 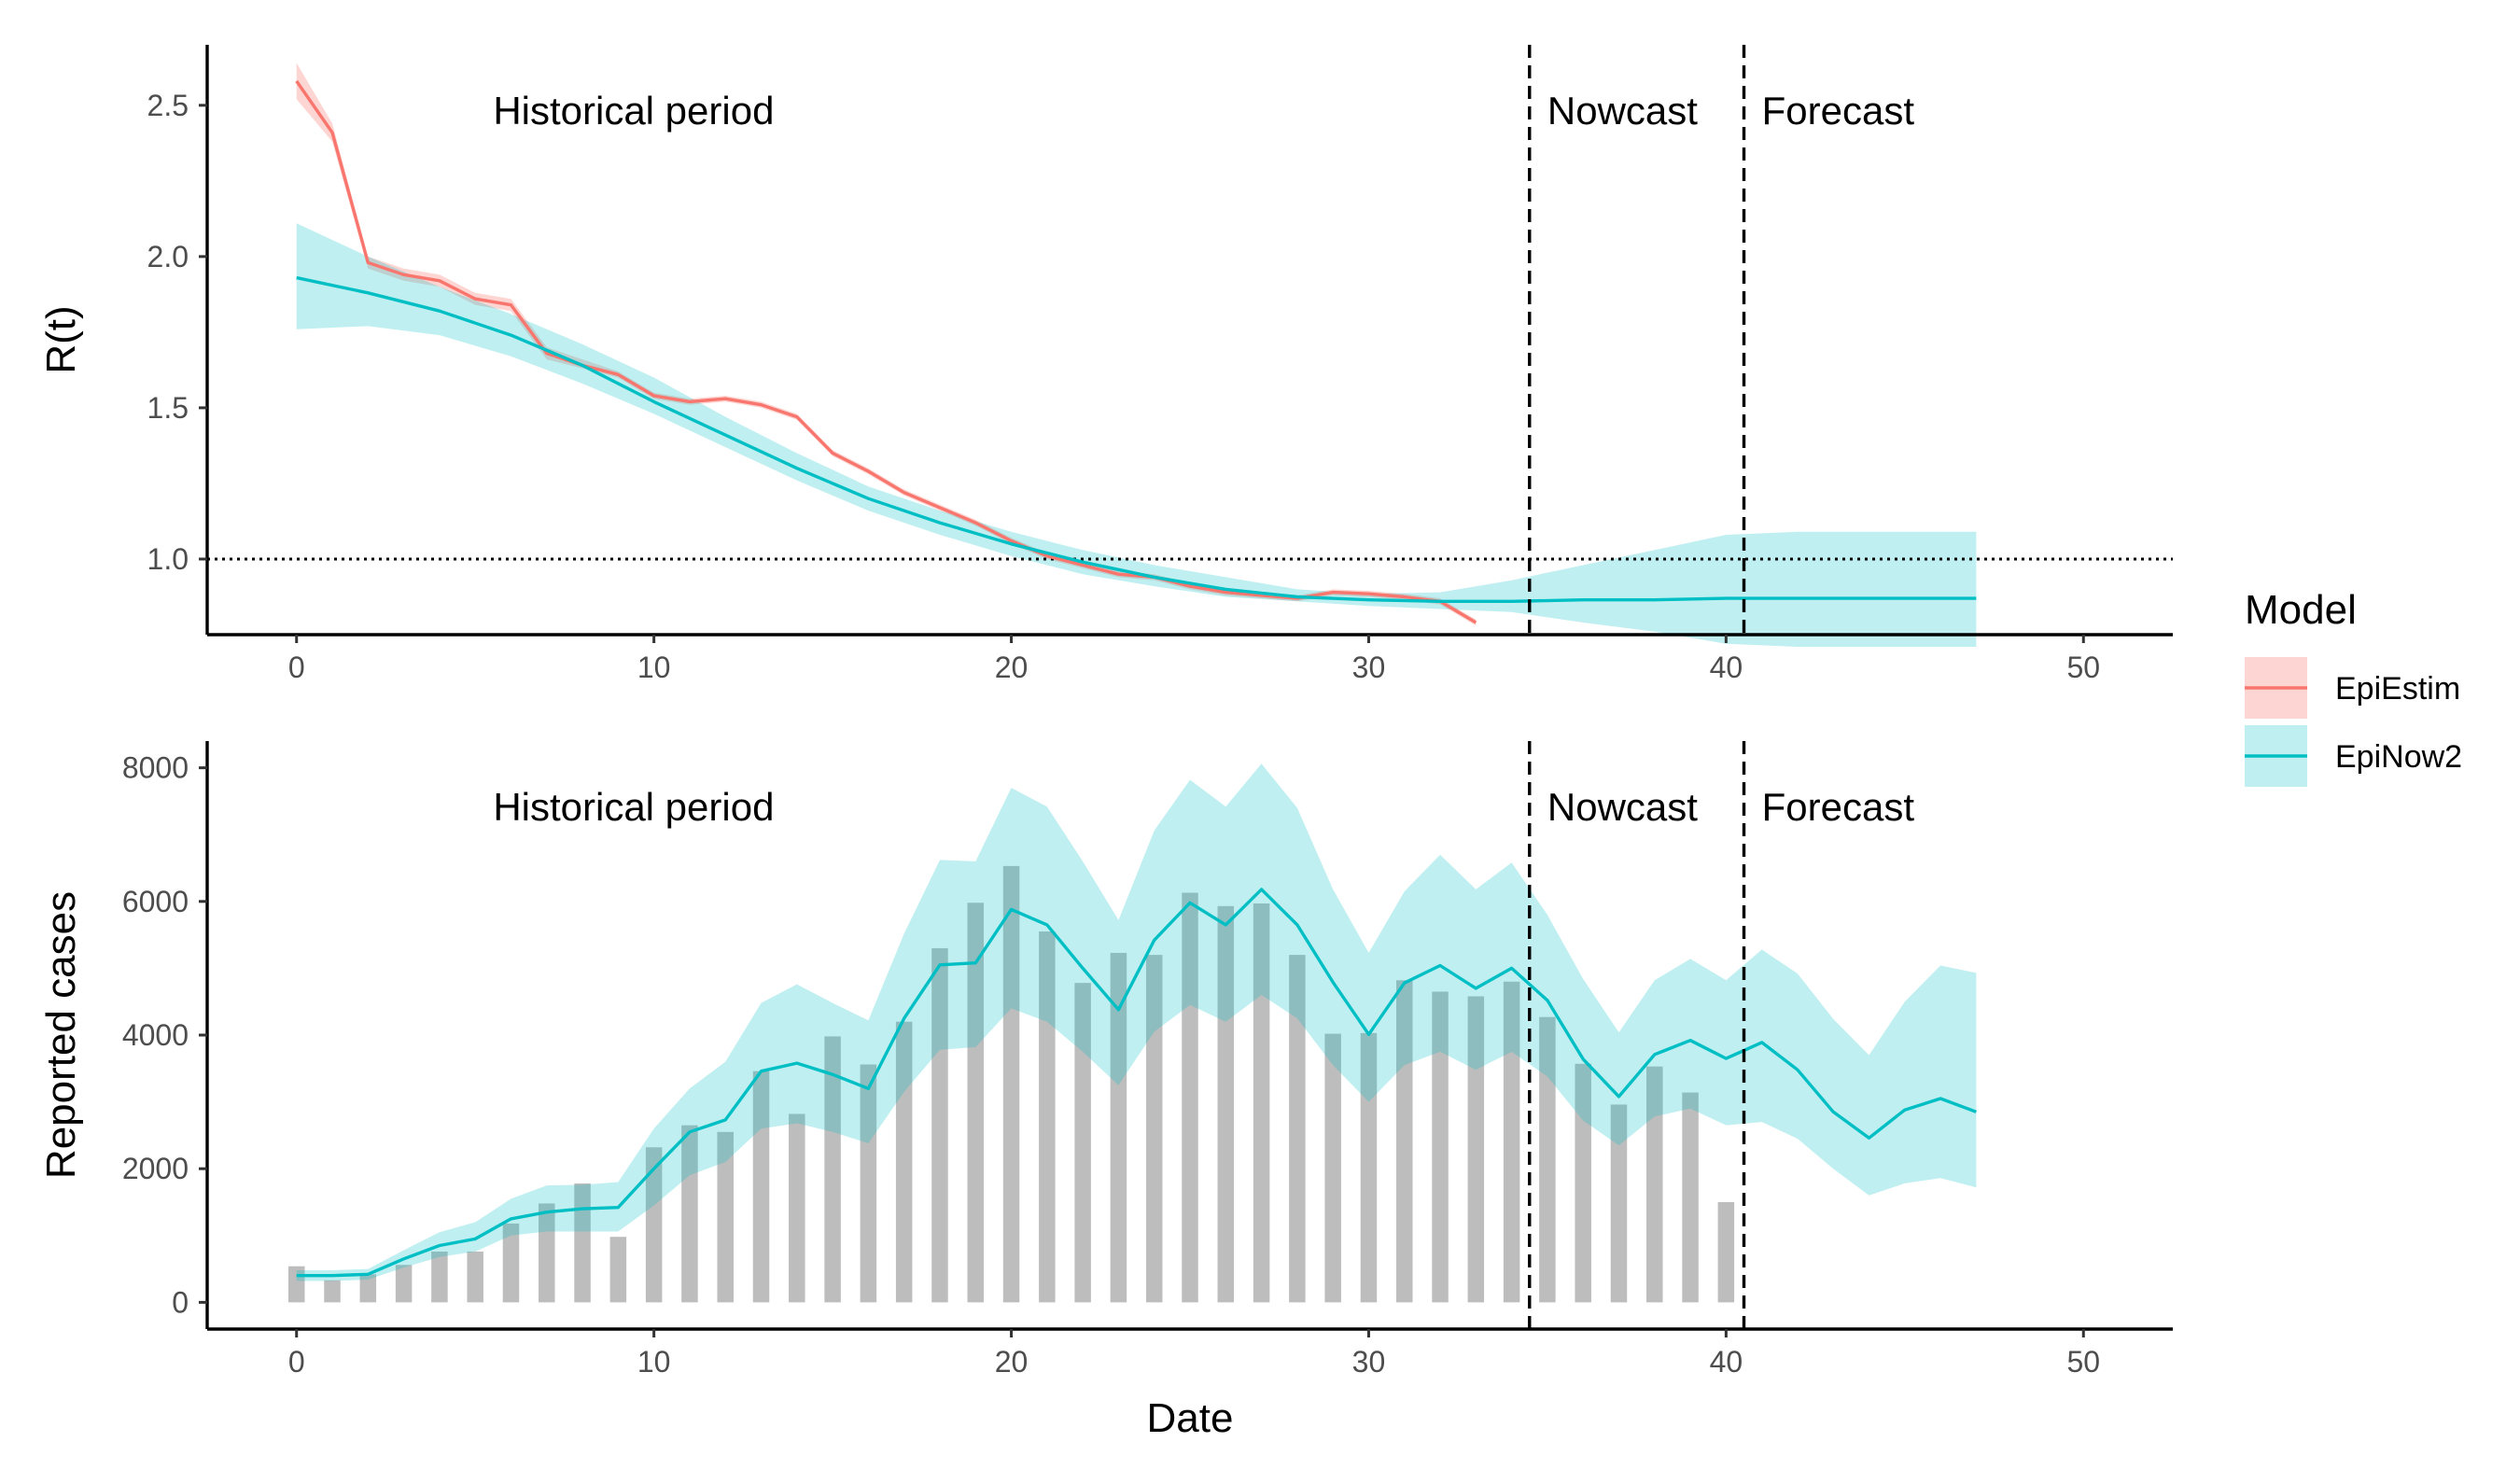 I want to click on x-axis-title: Date, so click(x=1190, y=1418).